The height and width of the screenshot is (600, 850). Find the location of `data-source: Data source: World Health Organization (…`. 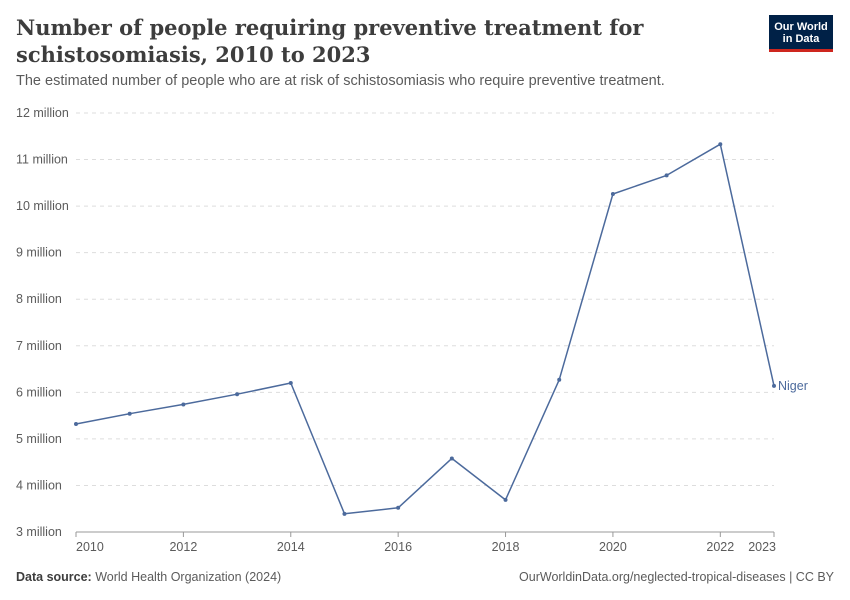

data-source: Data source: World Health Organization (… is located at coordinates (148, 577).